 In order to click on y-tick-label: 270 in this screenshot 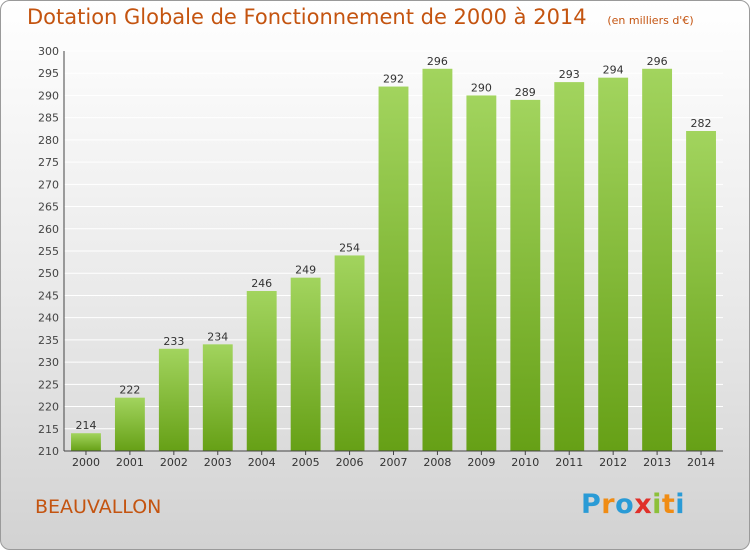, I will do `click(48, 184)`.